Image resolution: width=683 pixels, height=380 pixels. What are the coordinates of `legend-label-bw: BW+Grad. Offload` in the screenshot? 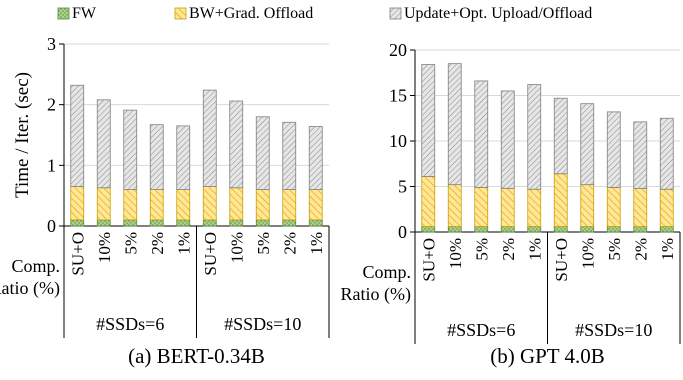 It's located at (251, 13).